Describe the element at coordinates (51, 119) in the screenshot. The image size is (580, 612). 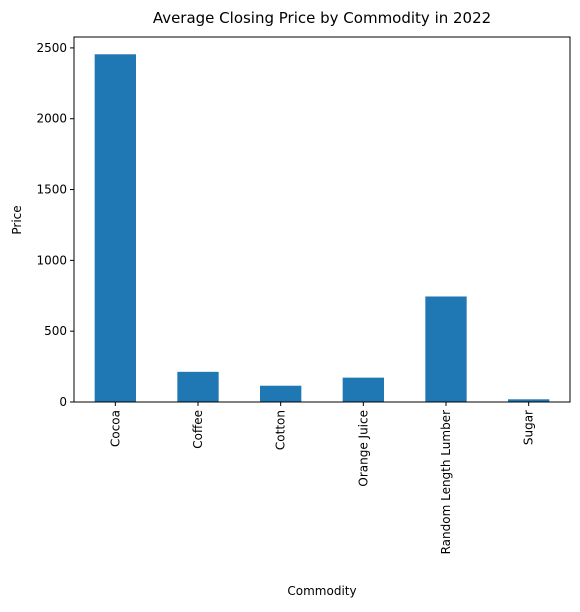
I see `y-tick-label: 2000` at that location.